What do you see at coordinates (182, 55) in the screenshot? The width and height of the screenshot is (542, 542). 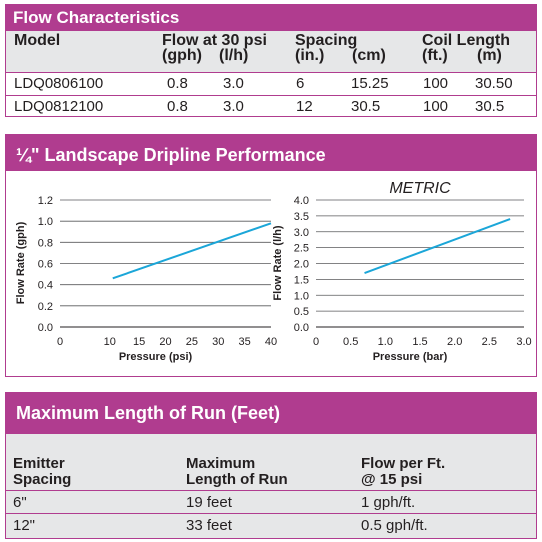 I see `col-flow-gph: (gph)` at bounding box center [182, 55].